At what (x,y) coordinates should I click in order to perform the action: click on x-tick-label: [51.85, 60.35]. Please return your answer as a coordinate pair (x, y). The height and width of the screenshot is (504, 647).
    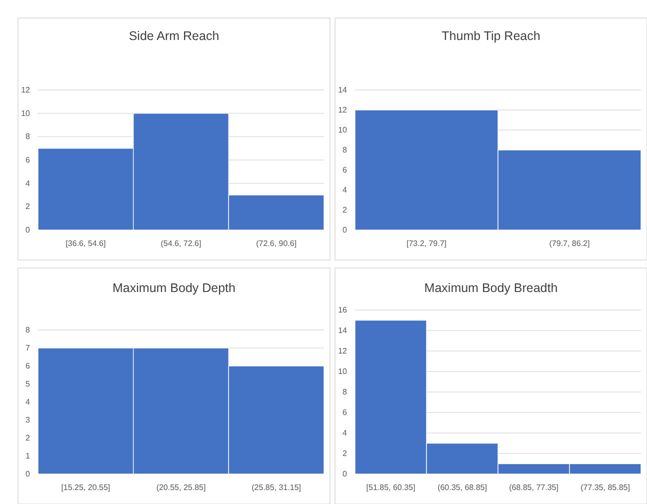
    Looking at the image, I should click on (391, 487).